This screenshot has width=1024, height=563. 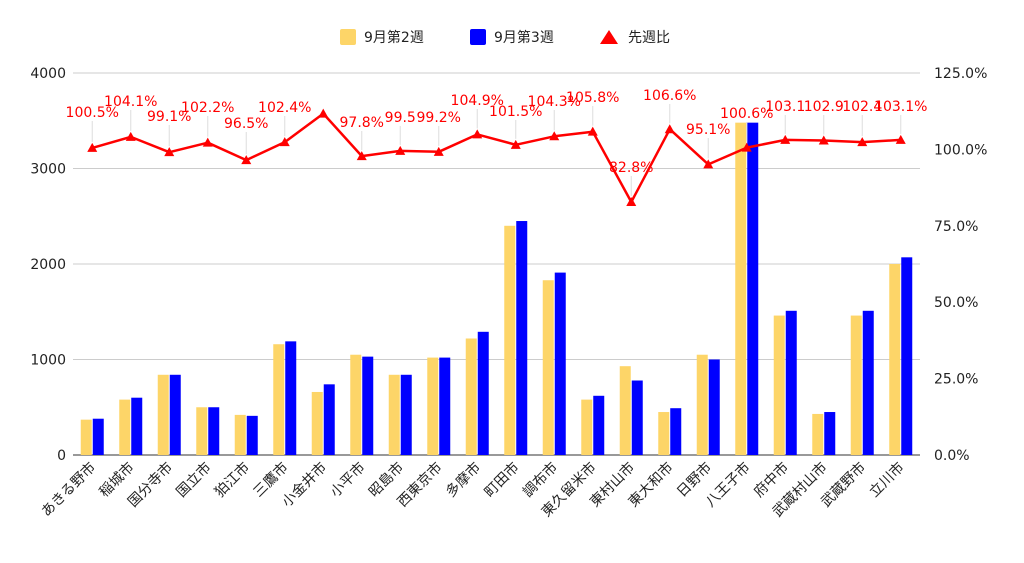 What do you see at coordinates (130, 102) in the screenshot?
I see `ratio-data-label: 104.1%` at bounding box center [130, 102].